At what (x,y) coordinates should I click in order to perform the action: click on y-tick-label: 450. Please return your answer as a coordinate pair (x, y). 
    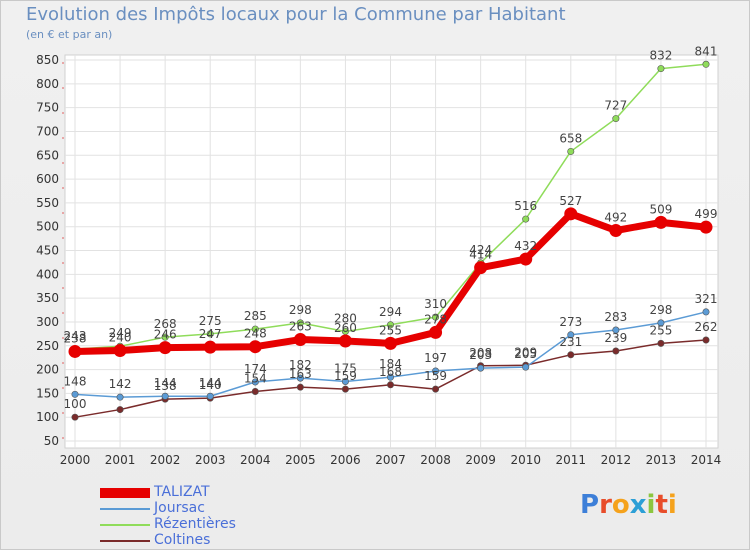
    Looking at the image, I should click on (47, 251).